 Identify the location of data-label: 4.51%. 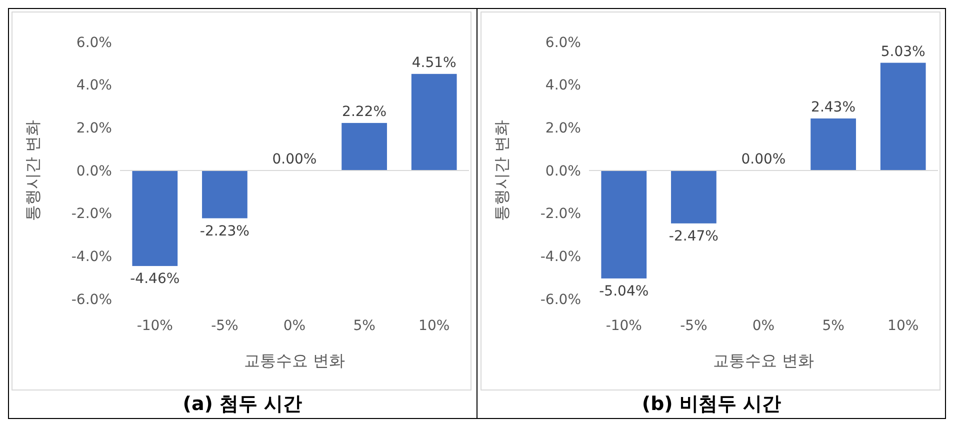
(434, 62).